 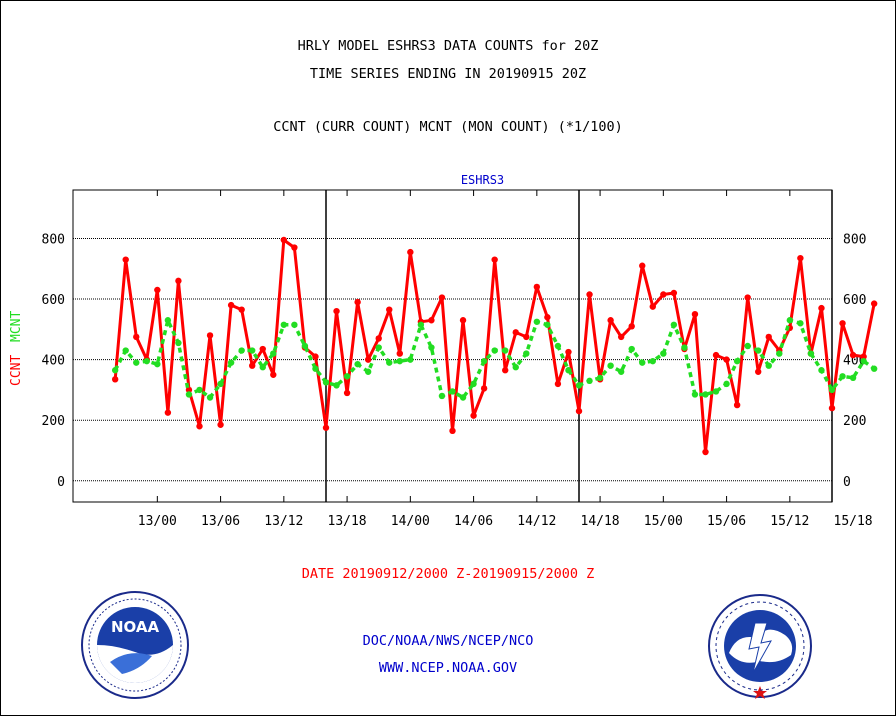 What do you see at coordinates (847, 482) in the screenshot?
I see `y-tick-label-right: 0` at bounding box center [847, 482].